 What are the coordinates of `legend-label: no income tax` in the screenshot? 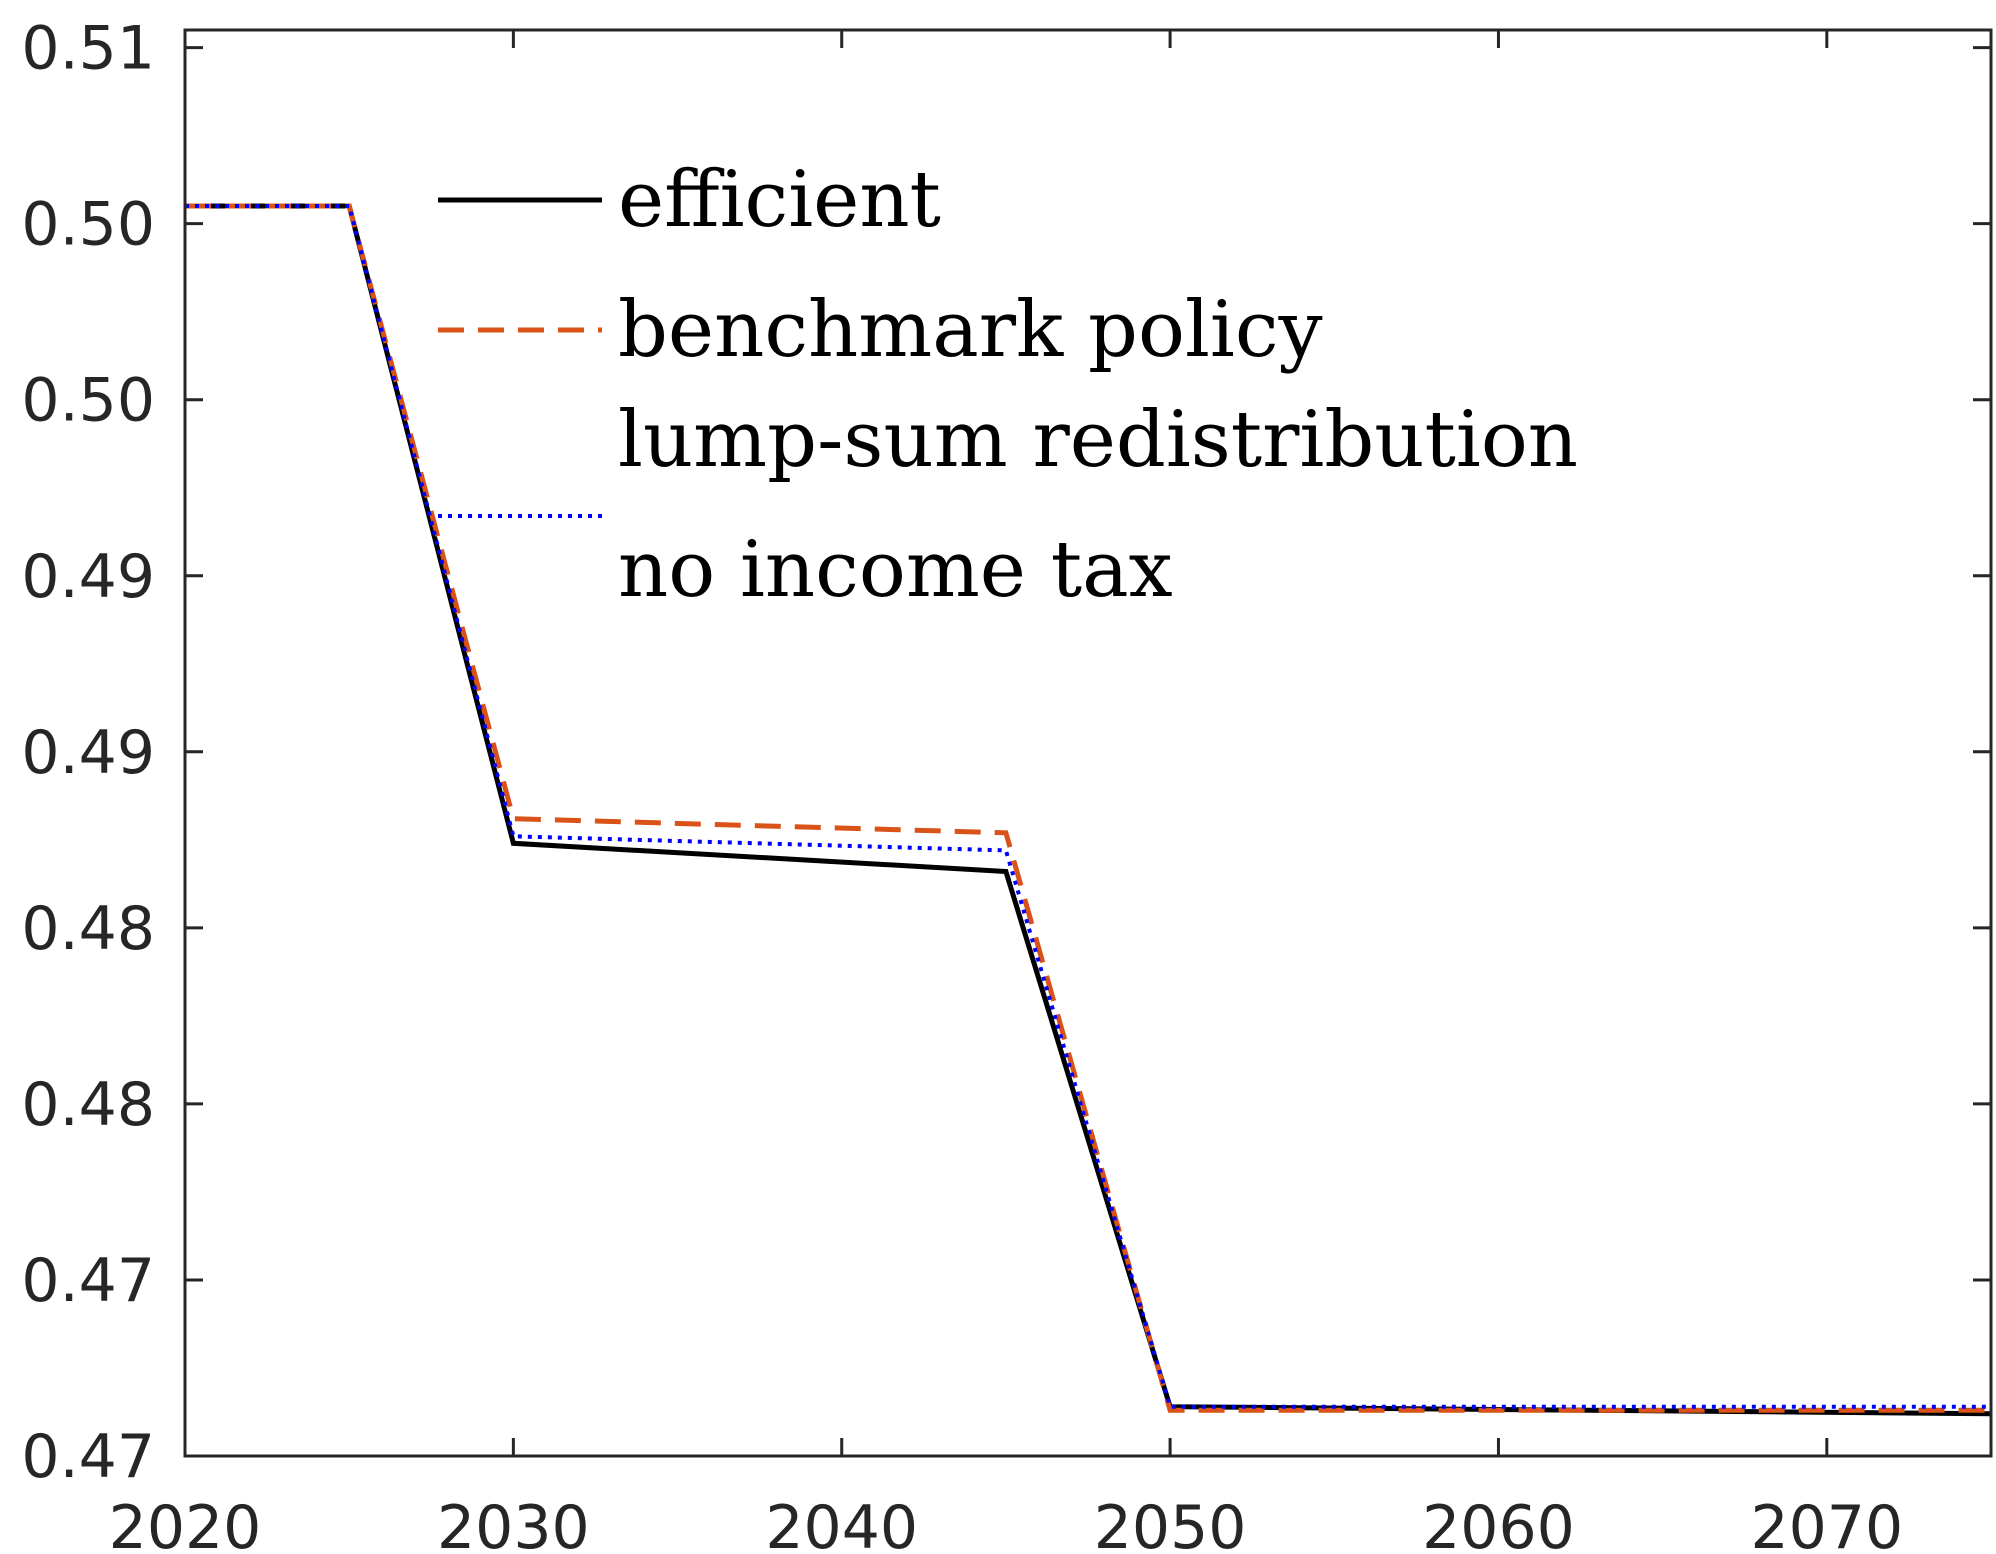 It's located at (895, 570).